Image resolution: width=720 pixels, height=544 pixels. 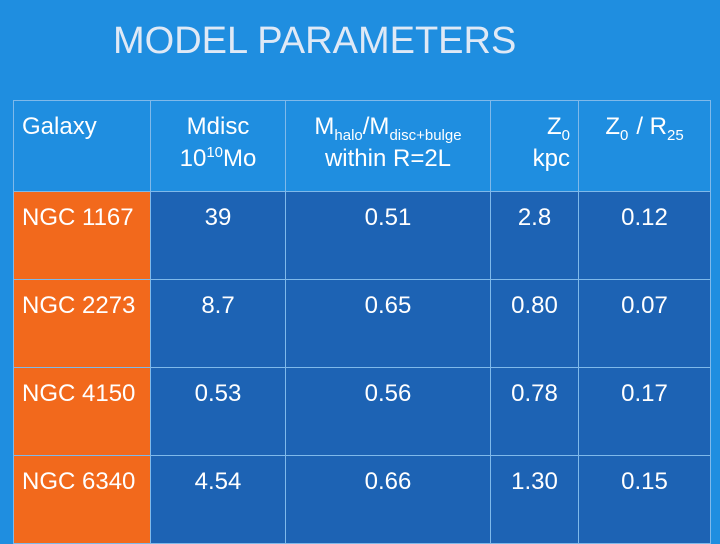 I want to click on value-cell: 4.54, so click(x=218, y=499).